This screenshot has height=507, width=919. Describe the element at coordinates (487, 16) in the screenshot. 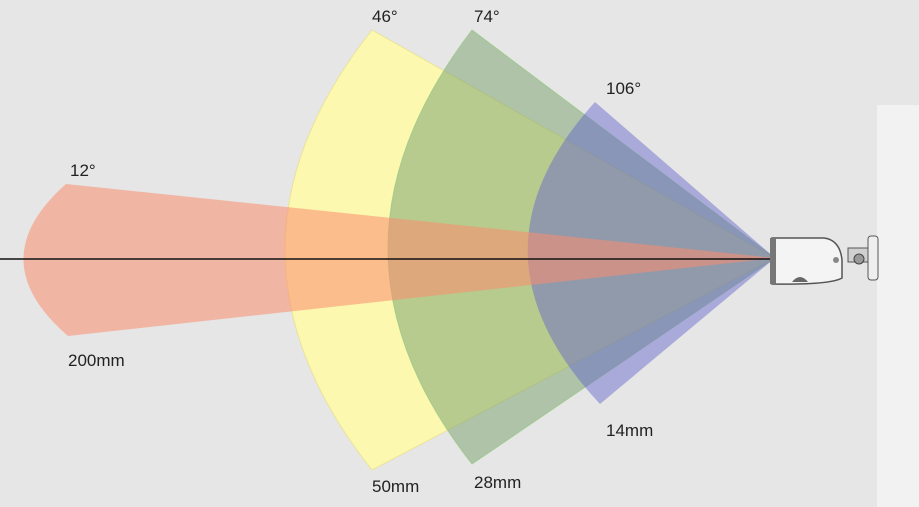

I see `angle-label: 74°` at that location.